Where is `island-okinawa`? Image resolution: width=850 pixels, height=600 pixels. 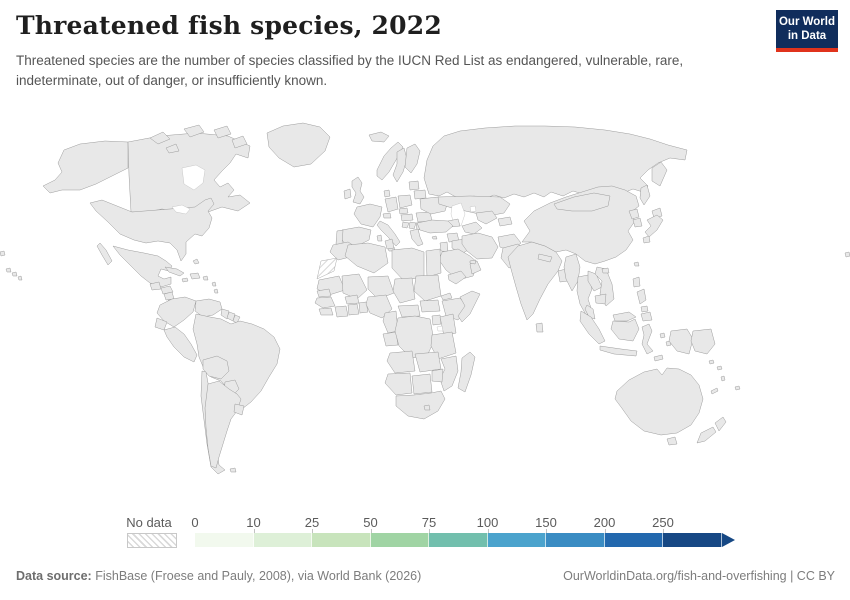 island-okinawa is located at coordinates (636, 264).